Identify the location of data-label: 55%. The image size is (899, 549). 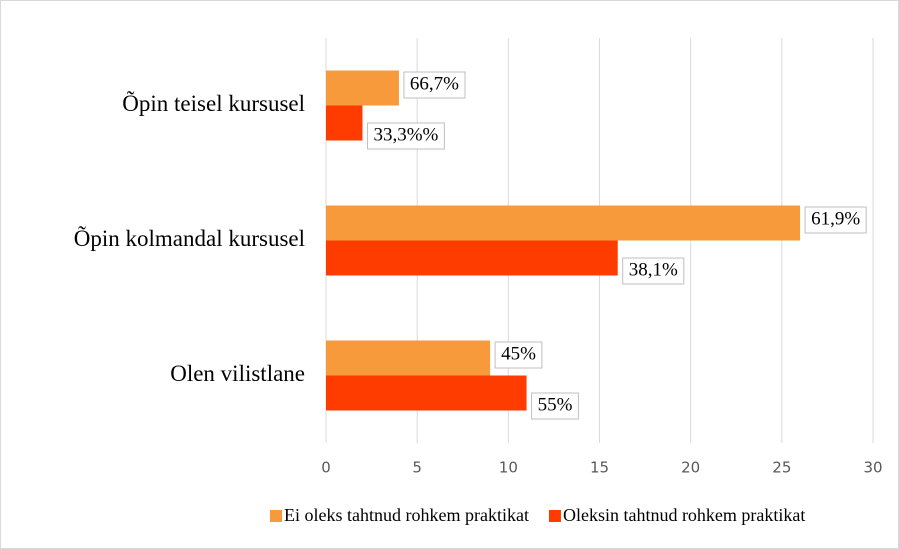
(555, 404).